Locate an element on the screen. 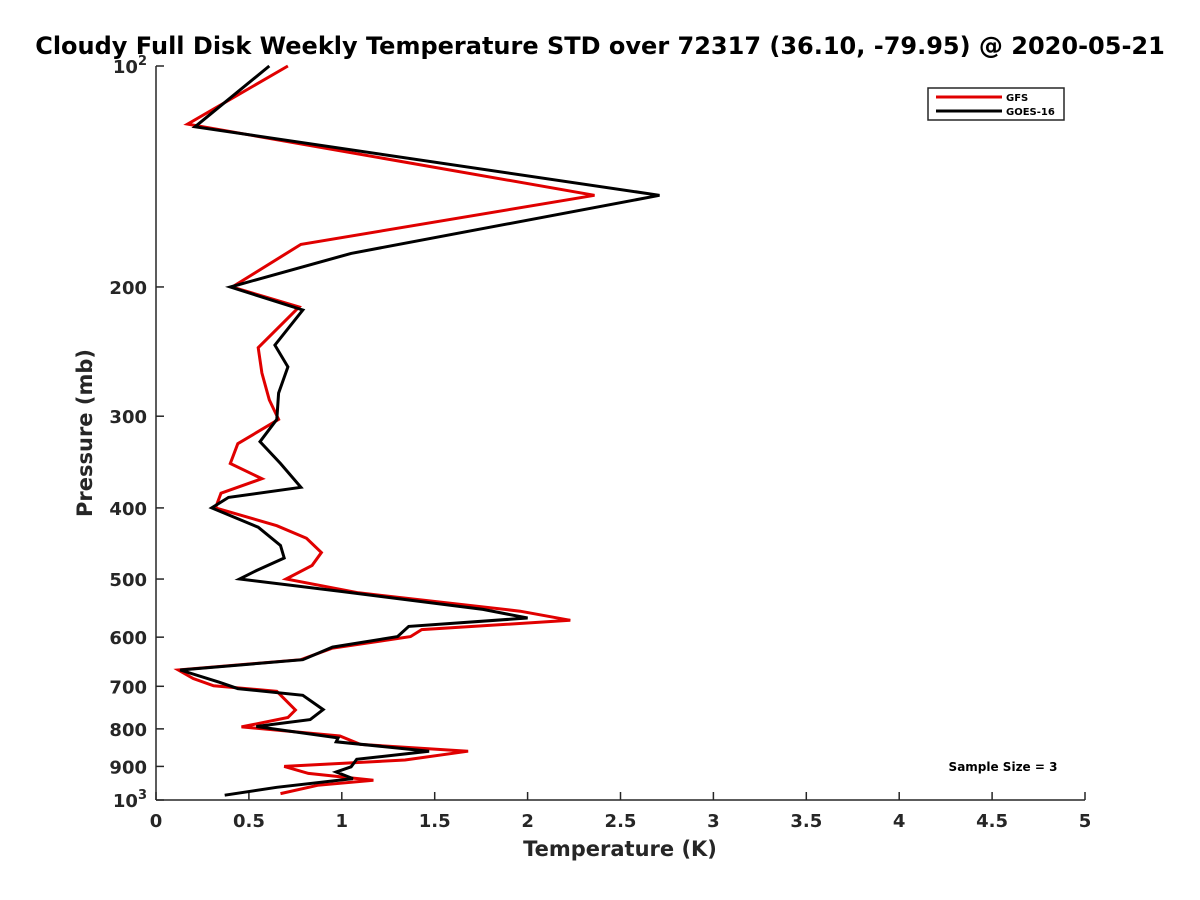  y-tick-label: 200 is located at coordinates (128, 288).